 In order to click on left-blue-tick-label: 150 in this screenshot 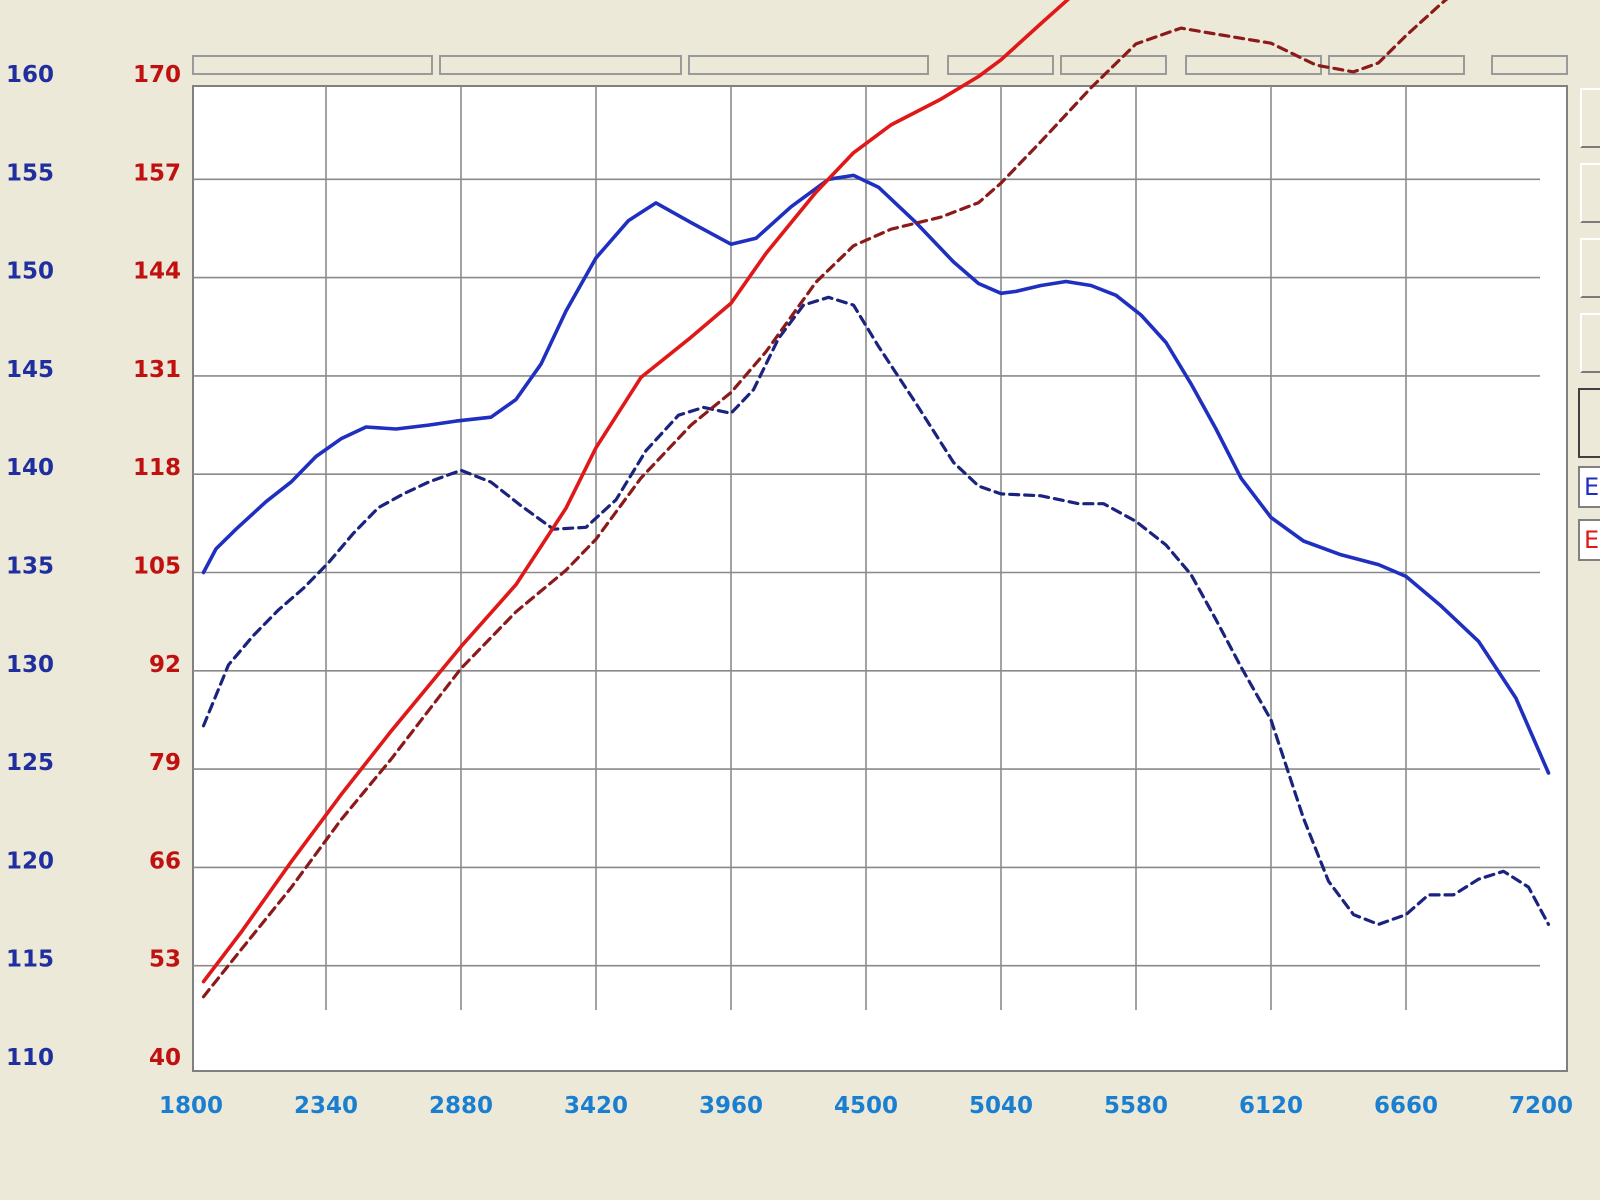, I will do `click(30, 272)`.